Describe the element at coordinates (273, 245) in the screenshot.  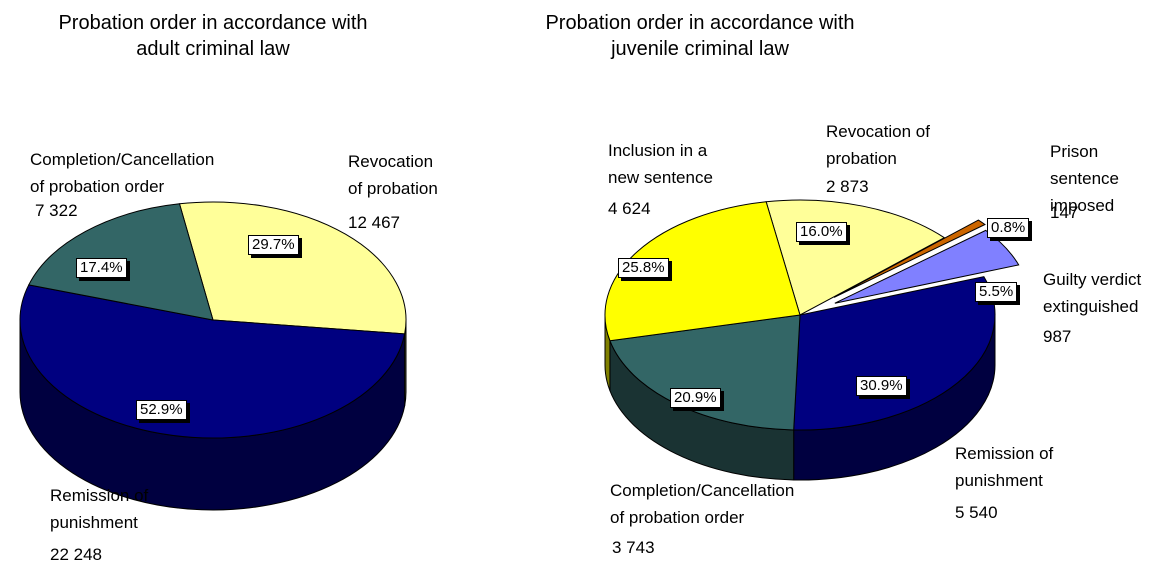
I see `percent-label: 29.7%` at that location.